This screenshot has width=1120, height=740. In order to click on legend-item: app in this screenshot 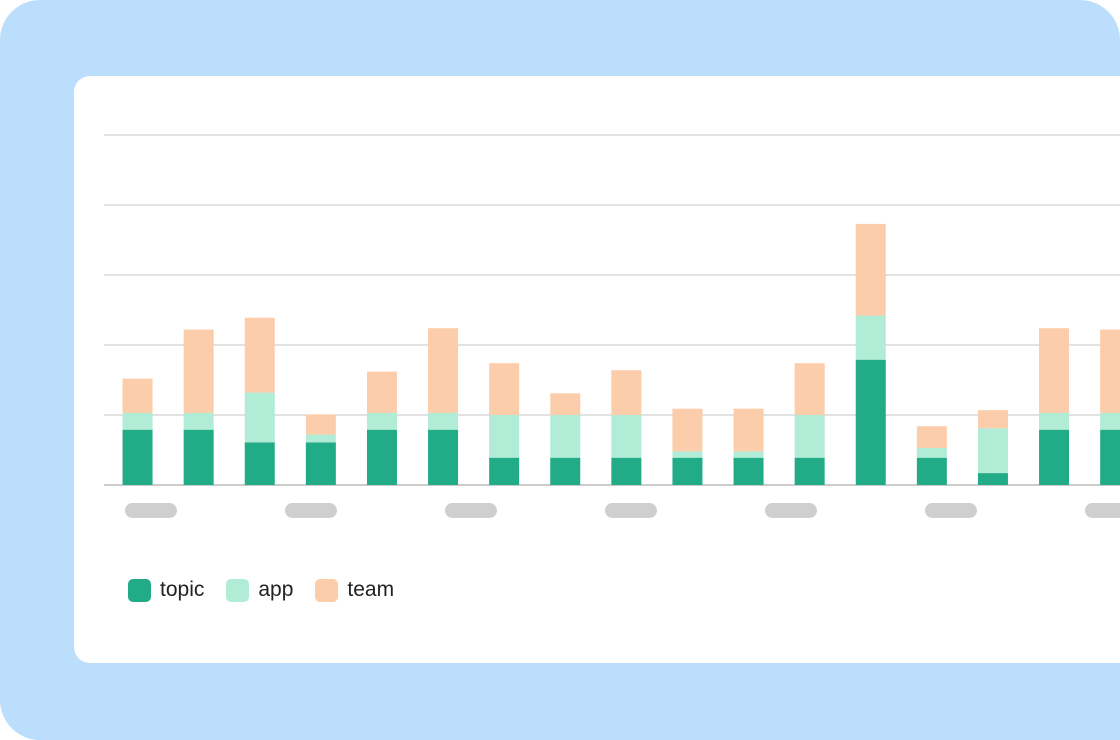, I will do `click(259, 590)`.